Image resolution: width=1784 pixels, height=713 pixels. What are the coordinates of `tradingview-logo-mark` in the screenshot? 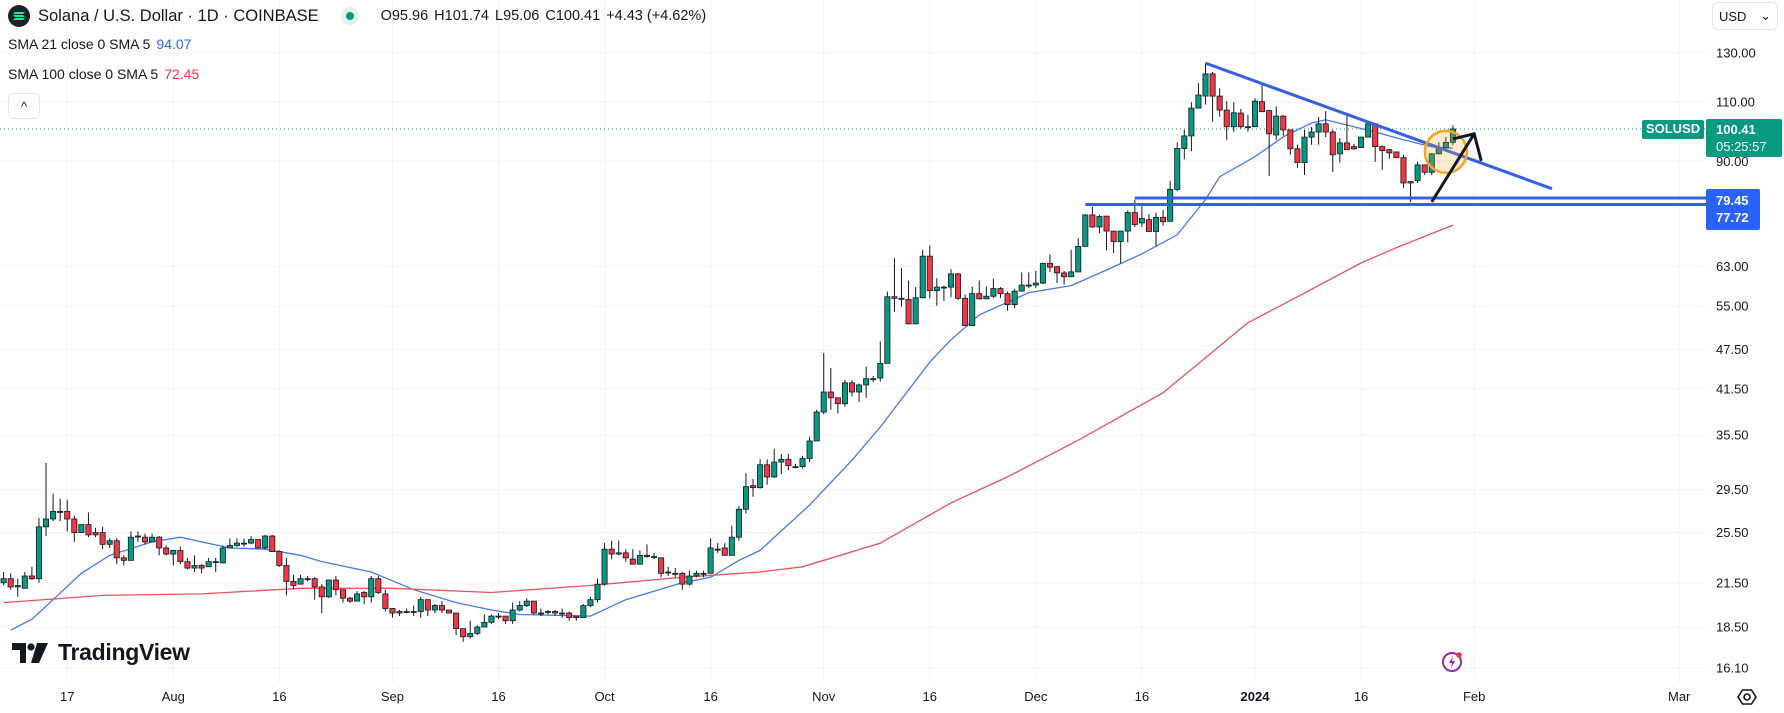 It's located at (30, 652).